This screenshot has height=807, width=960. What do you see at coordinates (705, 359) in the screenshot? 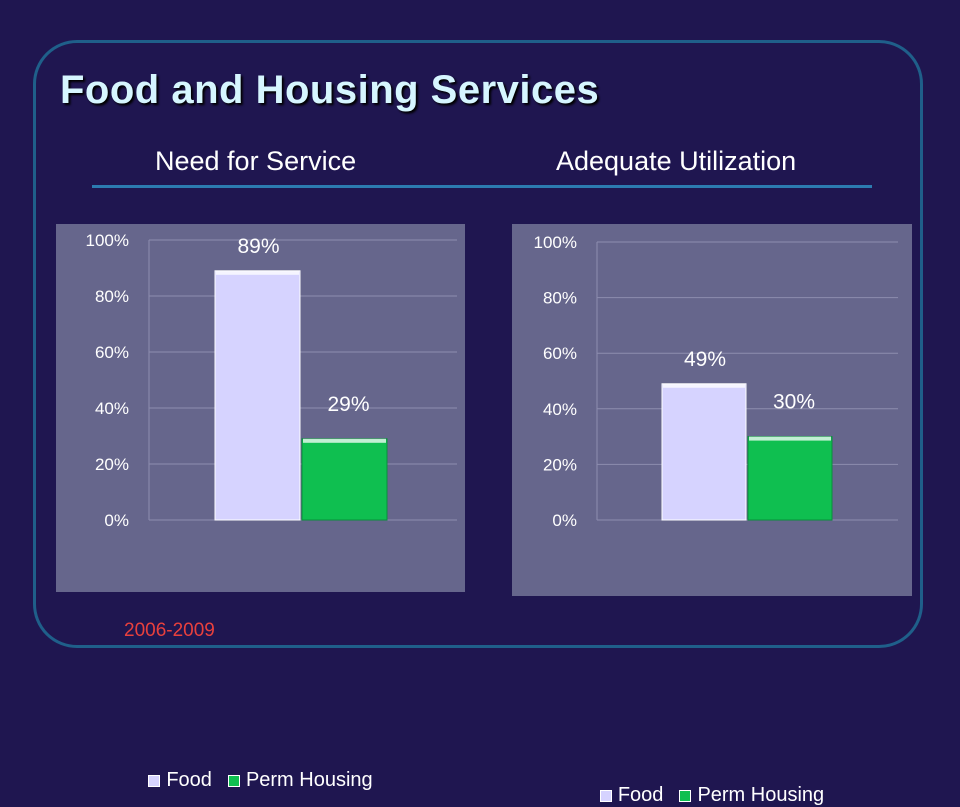
I see `data-label-food: 49%` at bounding box center [705, 359].